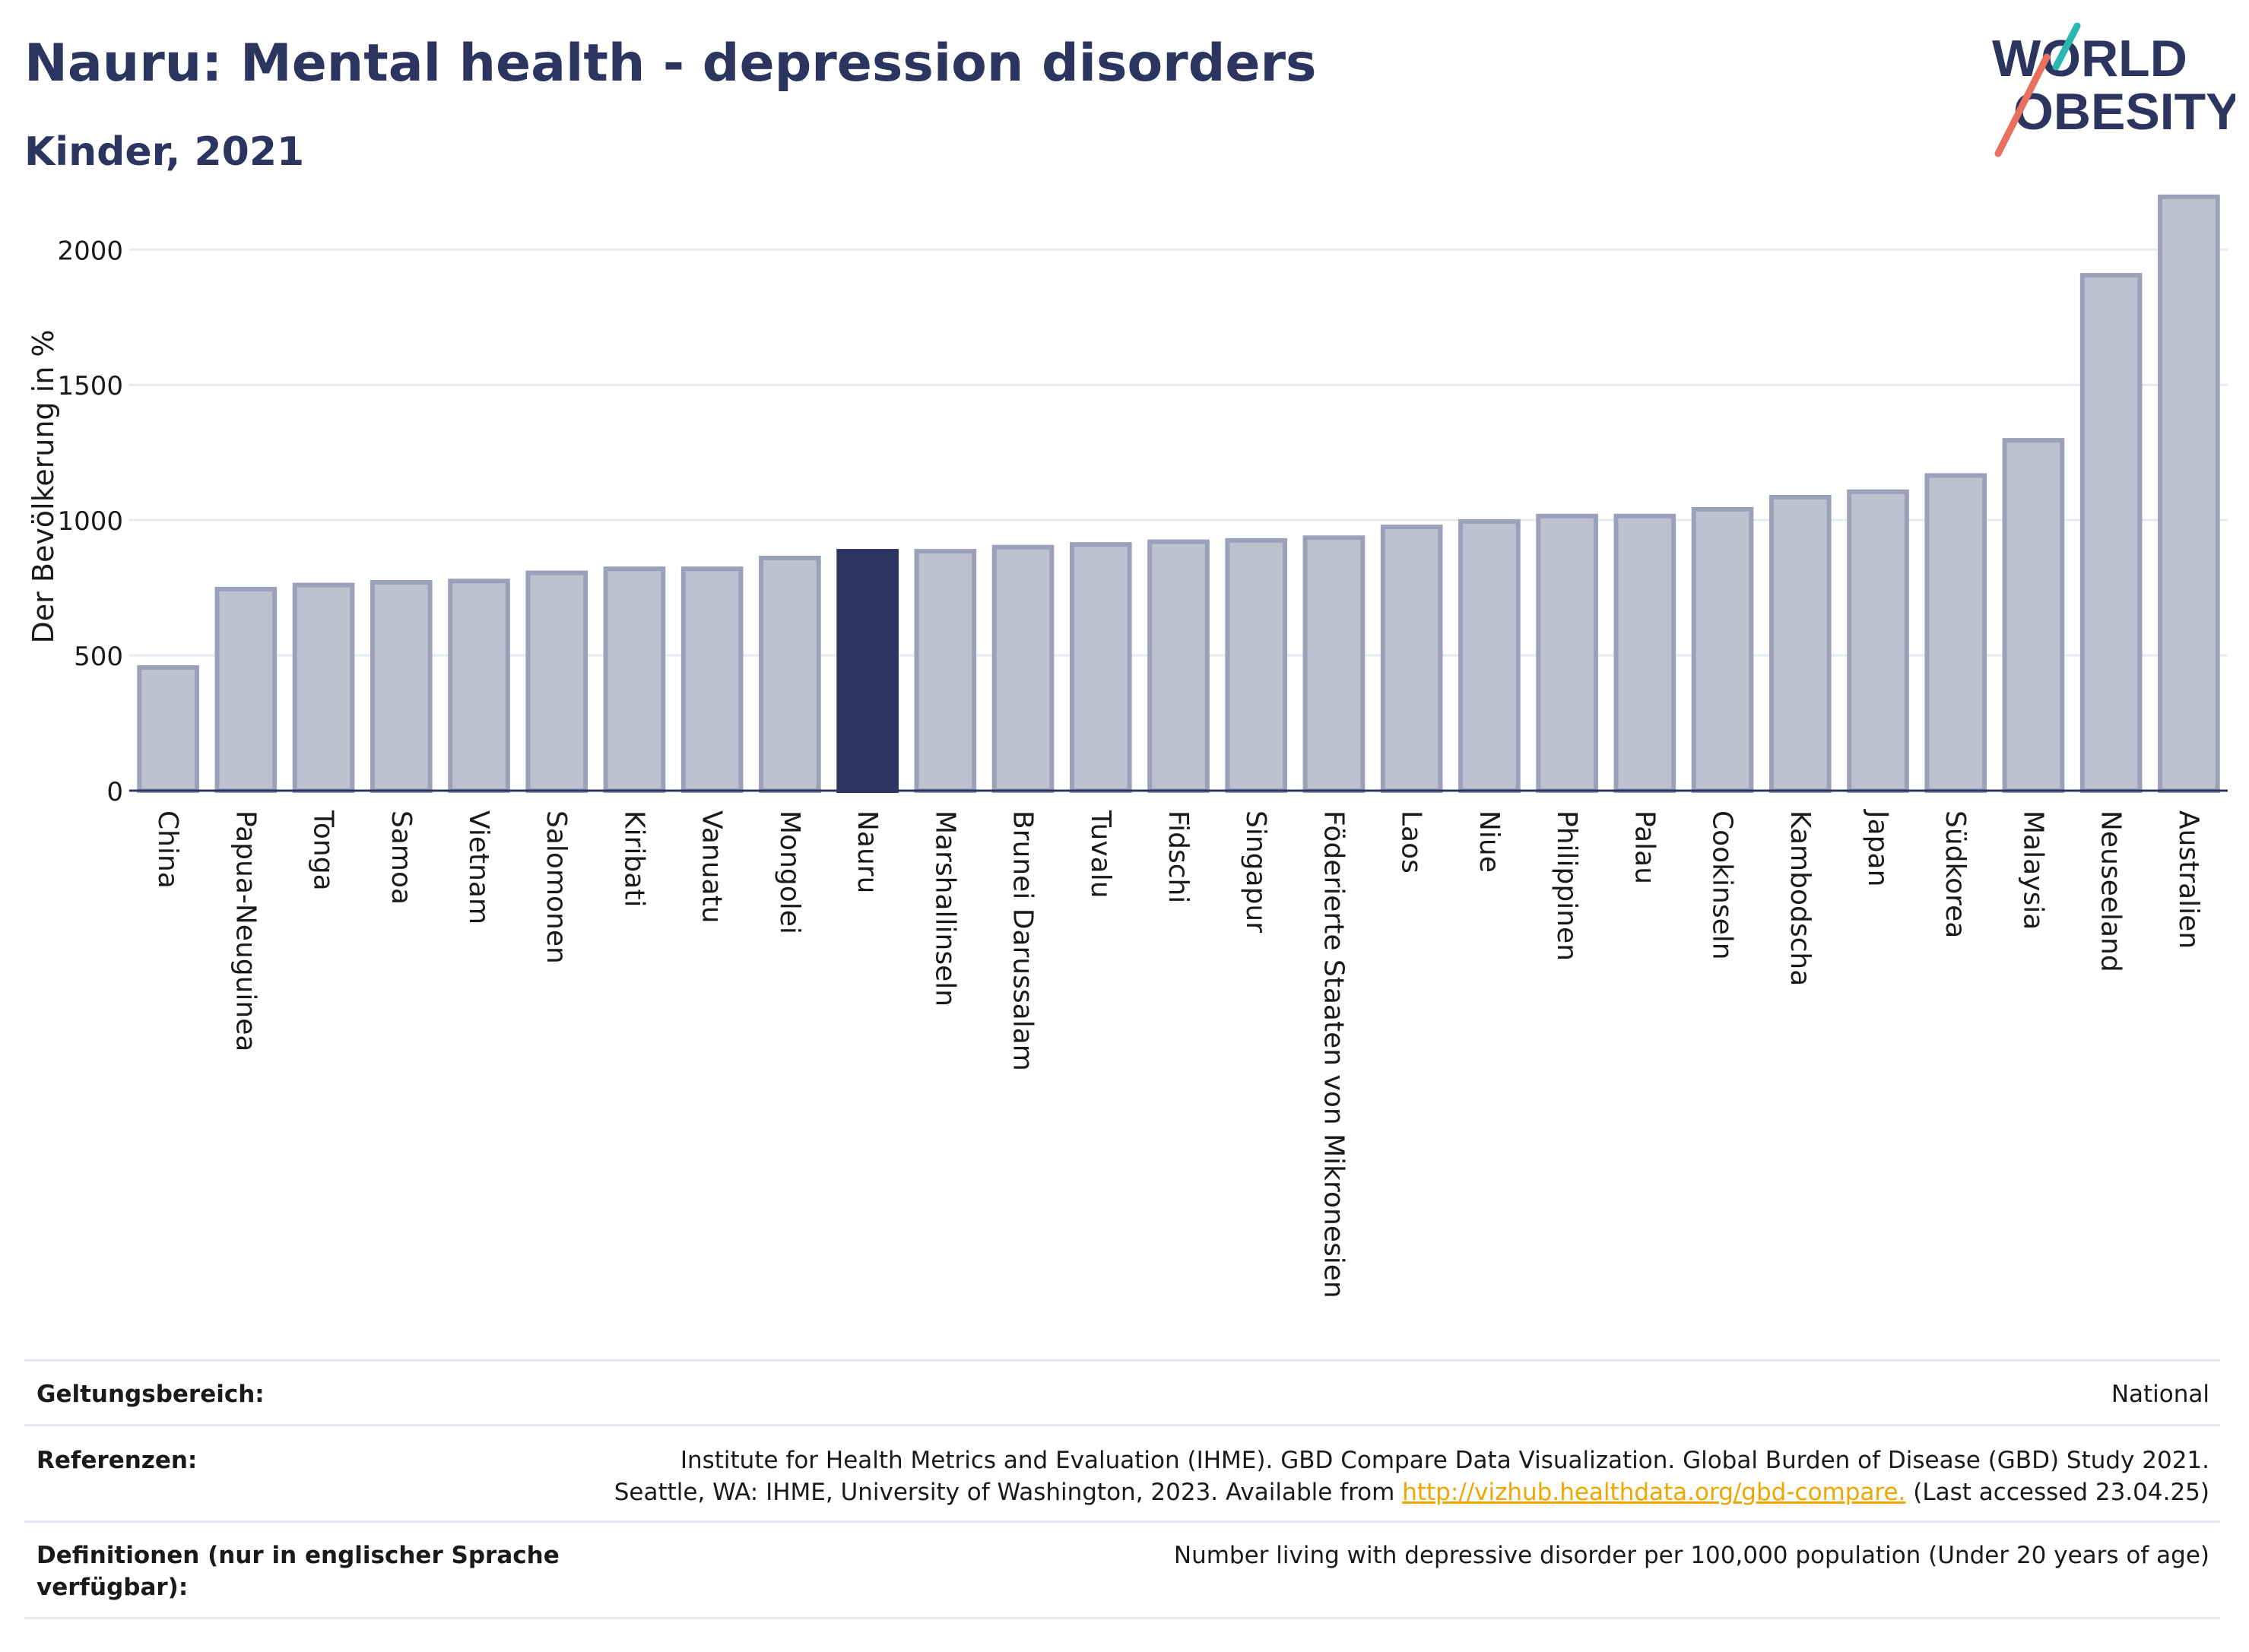  What do you see at coordinates (1100, 854) in the screenshot?
I see `x-tick-label: Tuvalu` at bounding box center [1100, 854].